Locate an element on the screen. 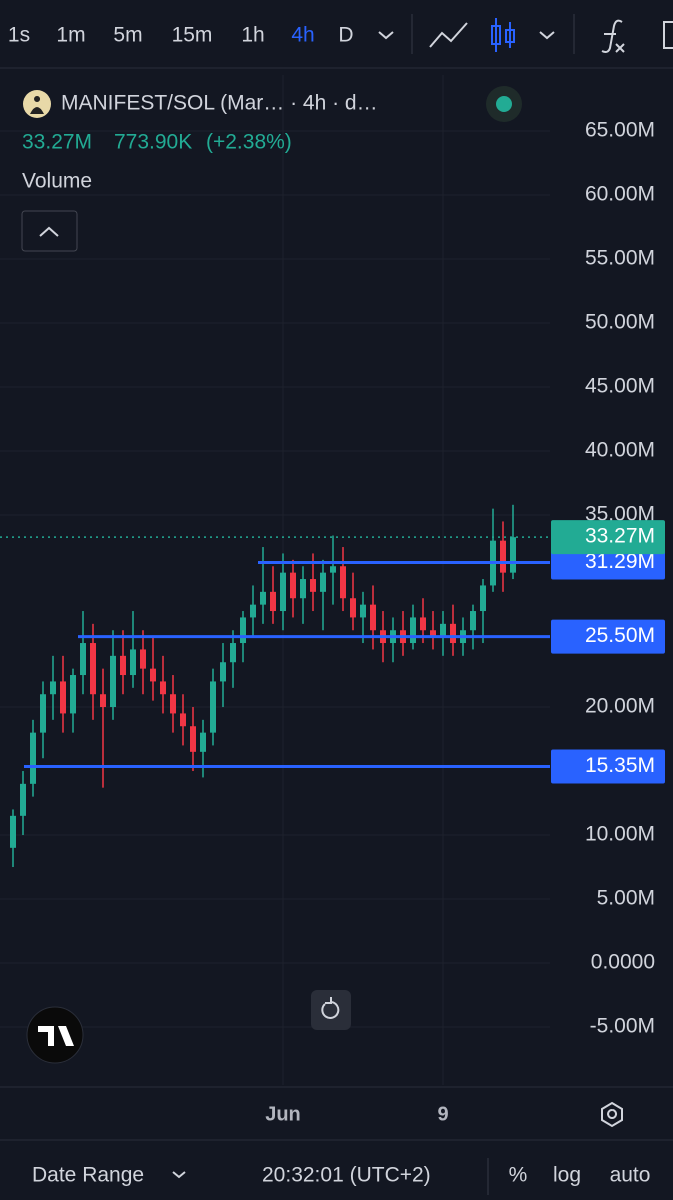 The width and height of the screenshot is (673, 1200). x-tick-label: 9 is located at coordinates (442, 1114).